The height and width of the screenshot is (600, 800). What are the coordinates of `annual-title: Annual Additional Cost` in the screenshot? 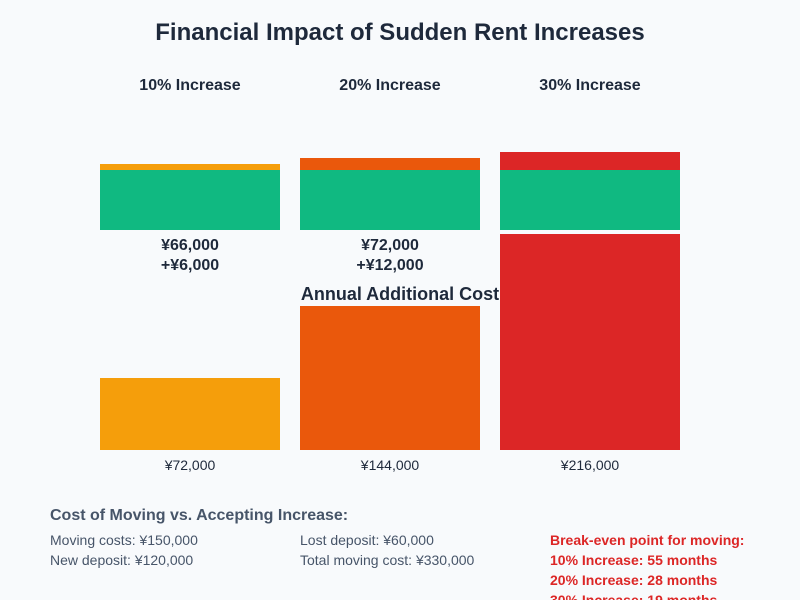 It's located at (400, 294).